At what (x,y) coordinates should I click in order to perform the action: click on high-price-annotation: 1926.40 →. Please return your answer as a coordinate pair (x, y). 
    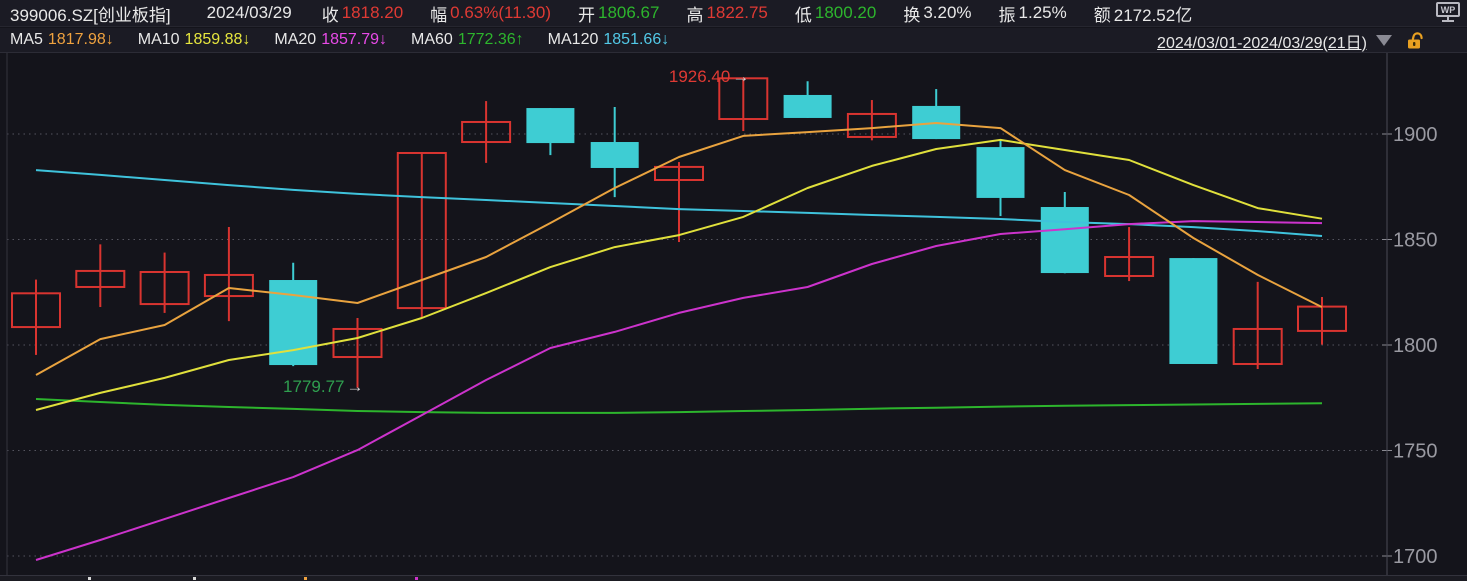
    Looking at the image, I should click on (709, 77).